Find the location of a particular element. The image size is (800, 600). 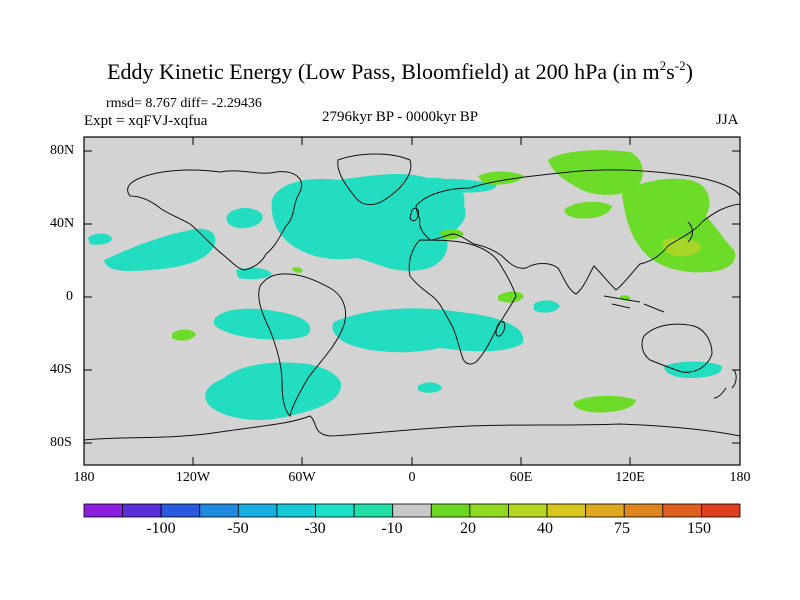

south-america-coast is located at coordinates (302, 345).